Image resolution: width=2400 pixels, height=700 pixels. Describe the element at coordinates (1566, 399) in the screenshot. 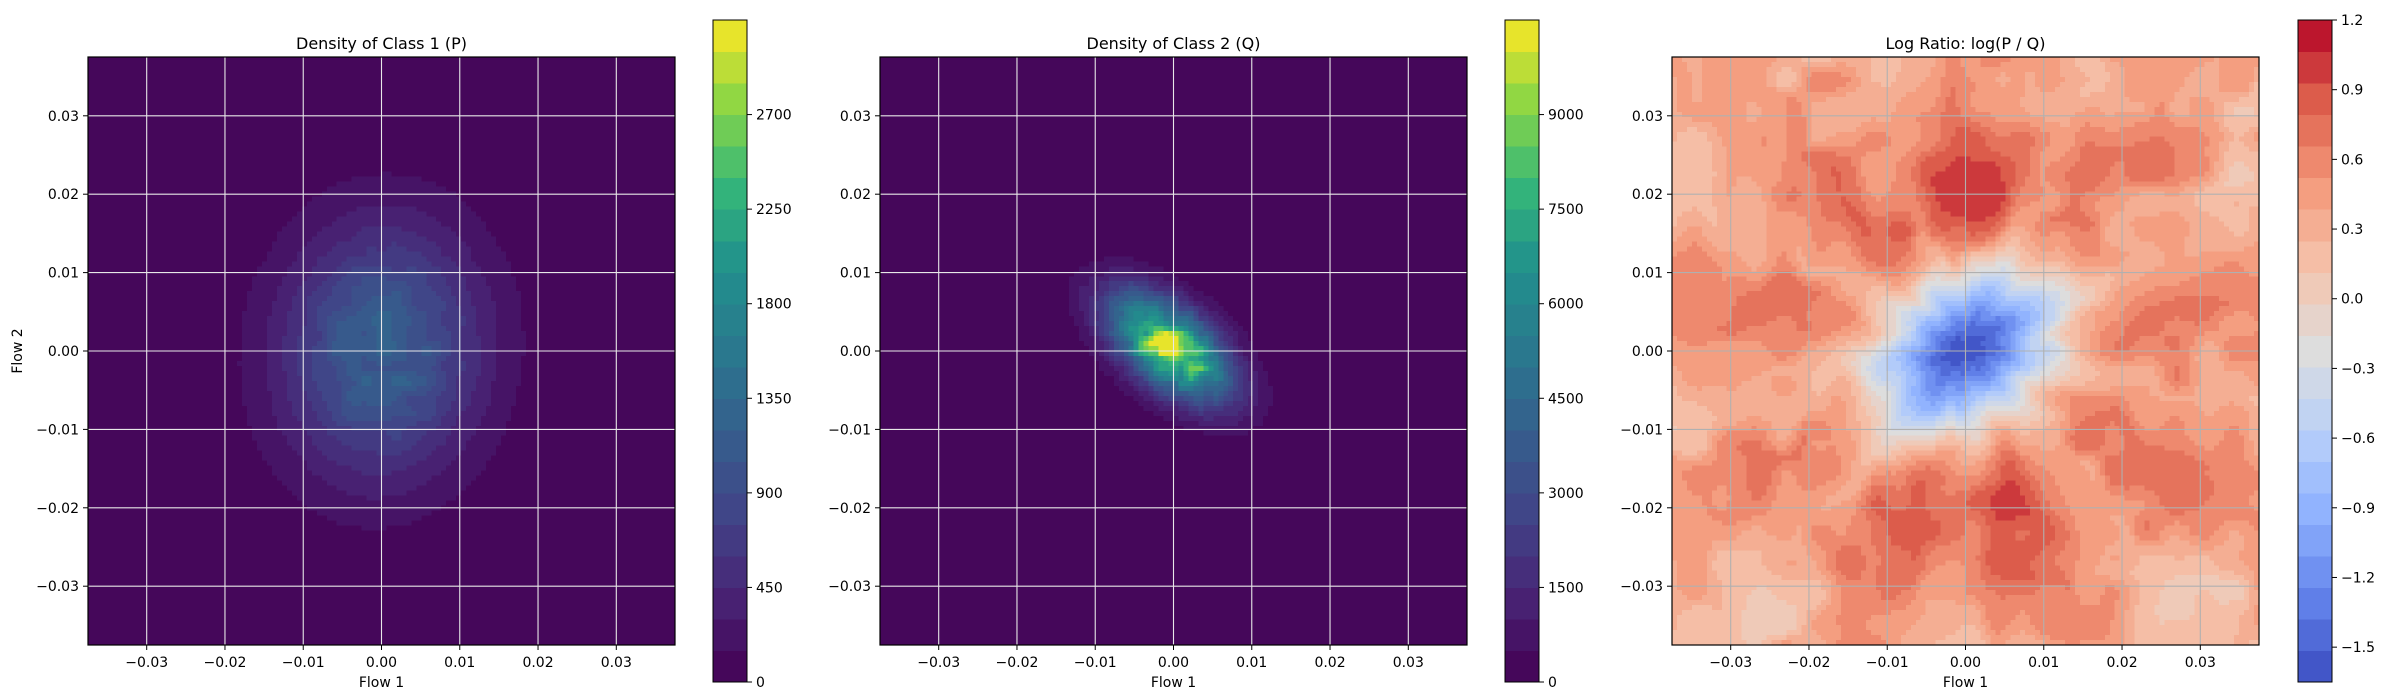

I see `colorbar-tick-label-2-3: 4500` at that location.